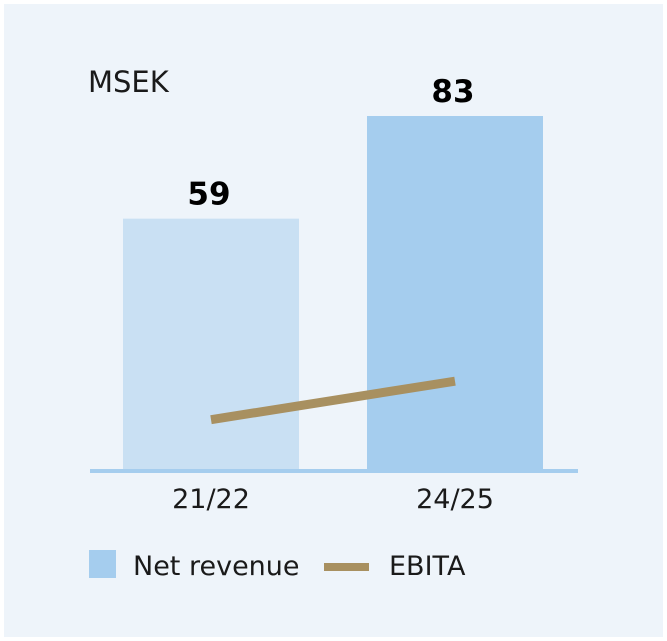 The width and height of the screenshot is (667, 641). What do you see at coordinates (330, 143) in the screenshot?
I see `data-labels-group: 59 83` at bounding box center [330, 143].